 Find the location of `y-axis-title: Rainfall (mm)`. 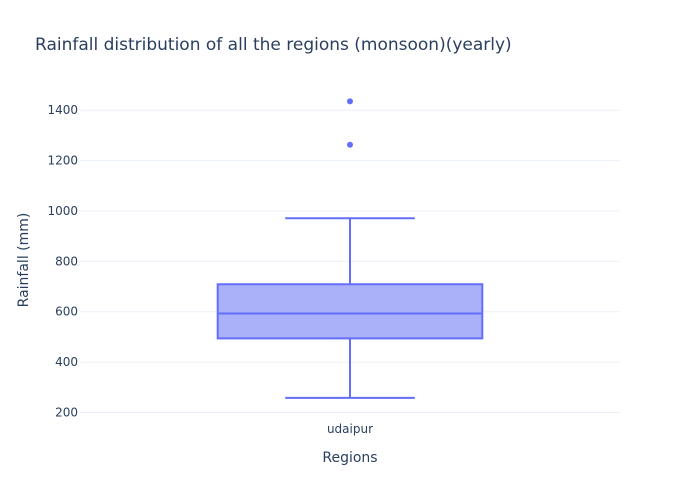

y-axis-title: Rainfall (mm) is located at coordinates (24, 260).